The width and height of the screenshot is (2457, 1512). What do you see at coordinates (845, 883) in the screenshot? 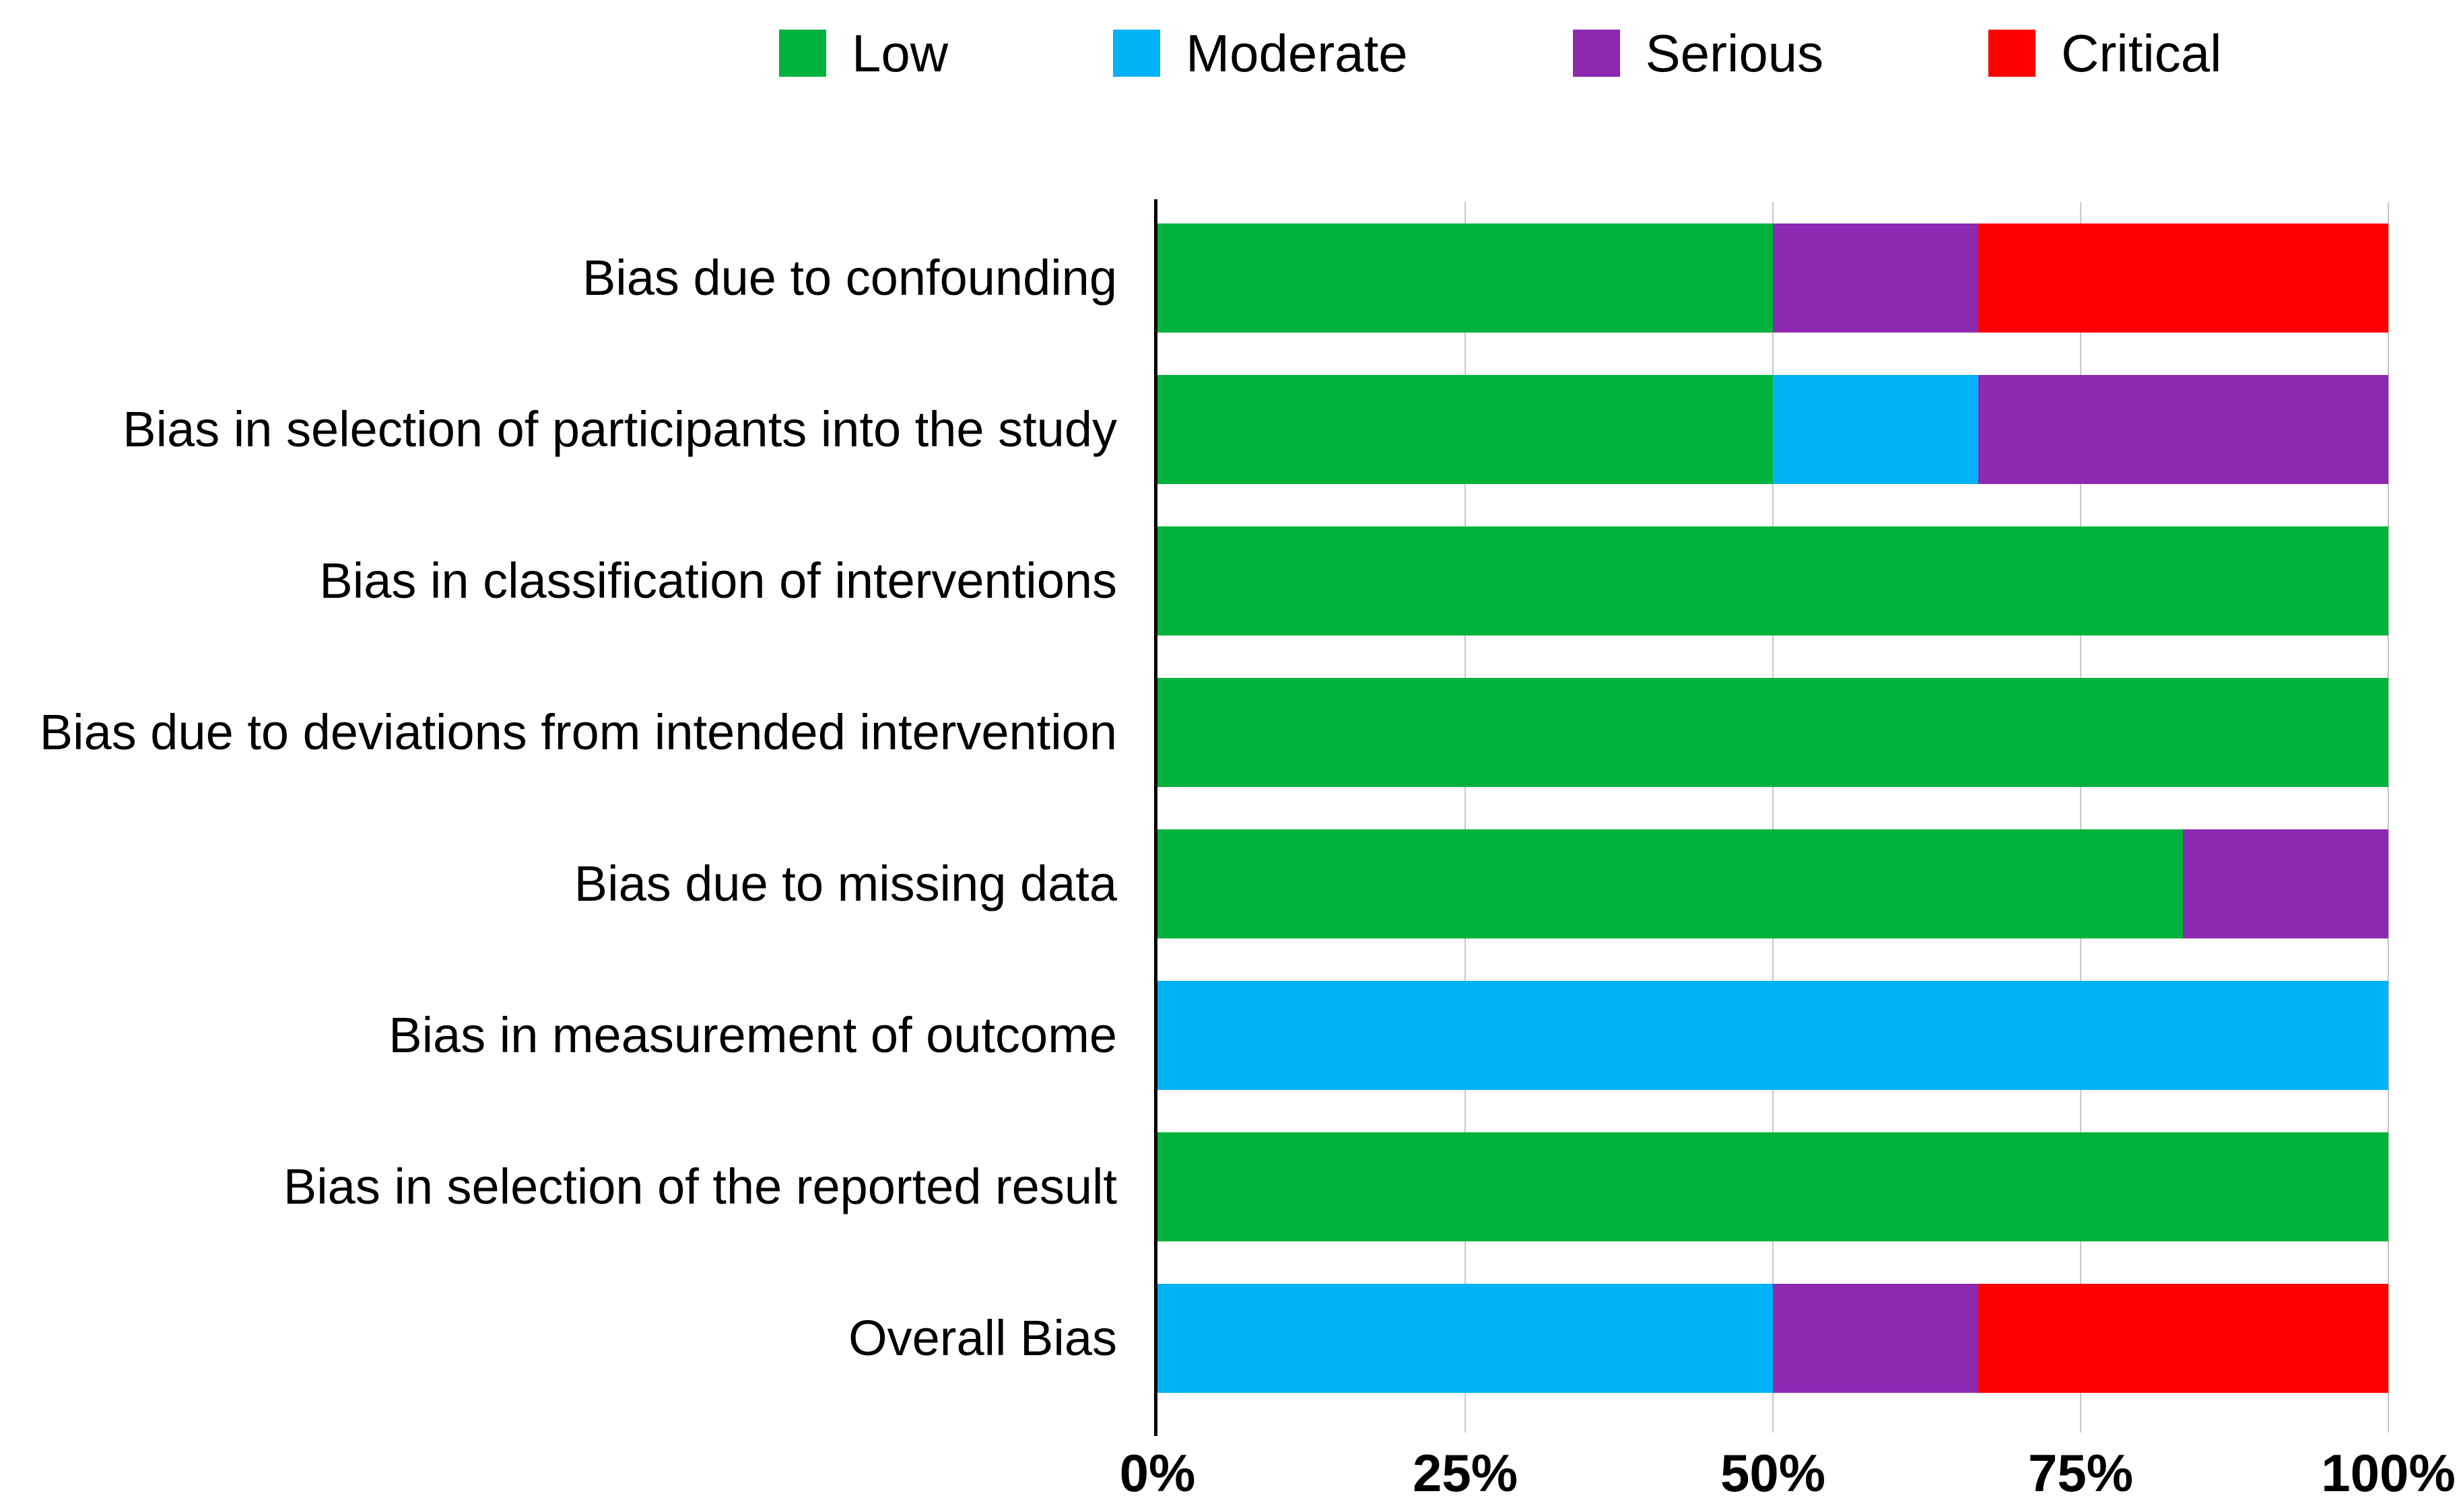
I see `category-label: Bias due to missing data` at bounding box center [845, 883].